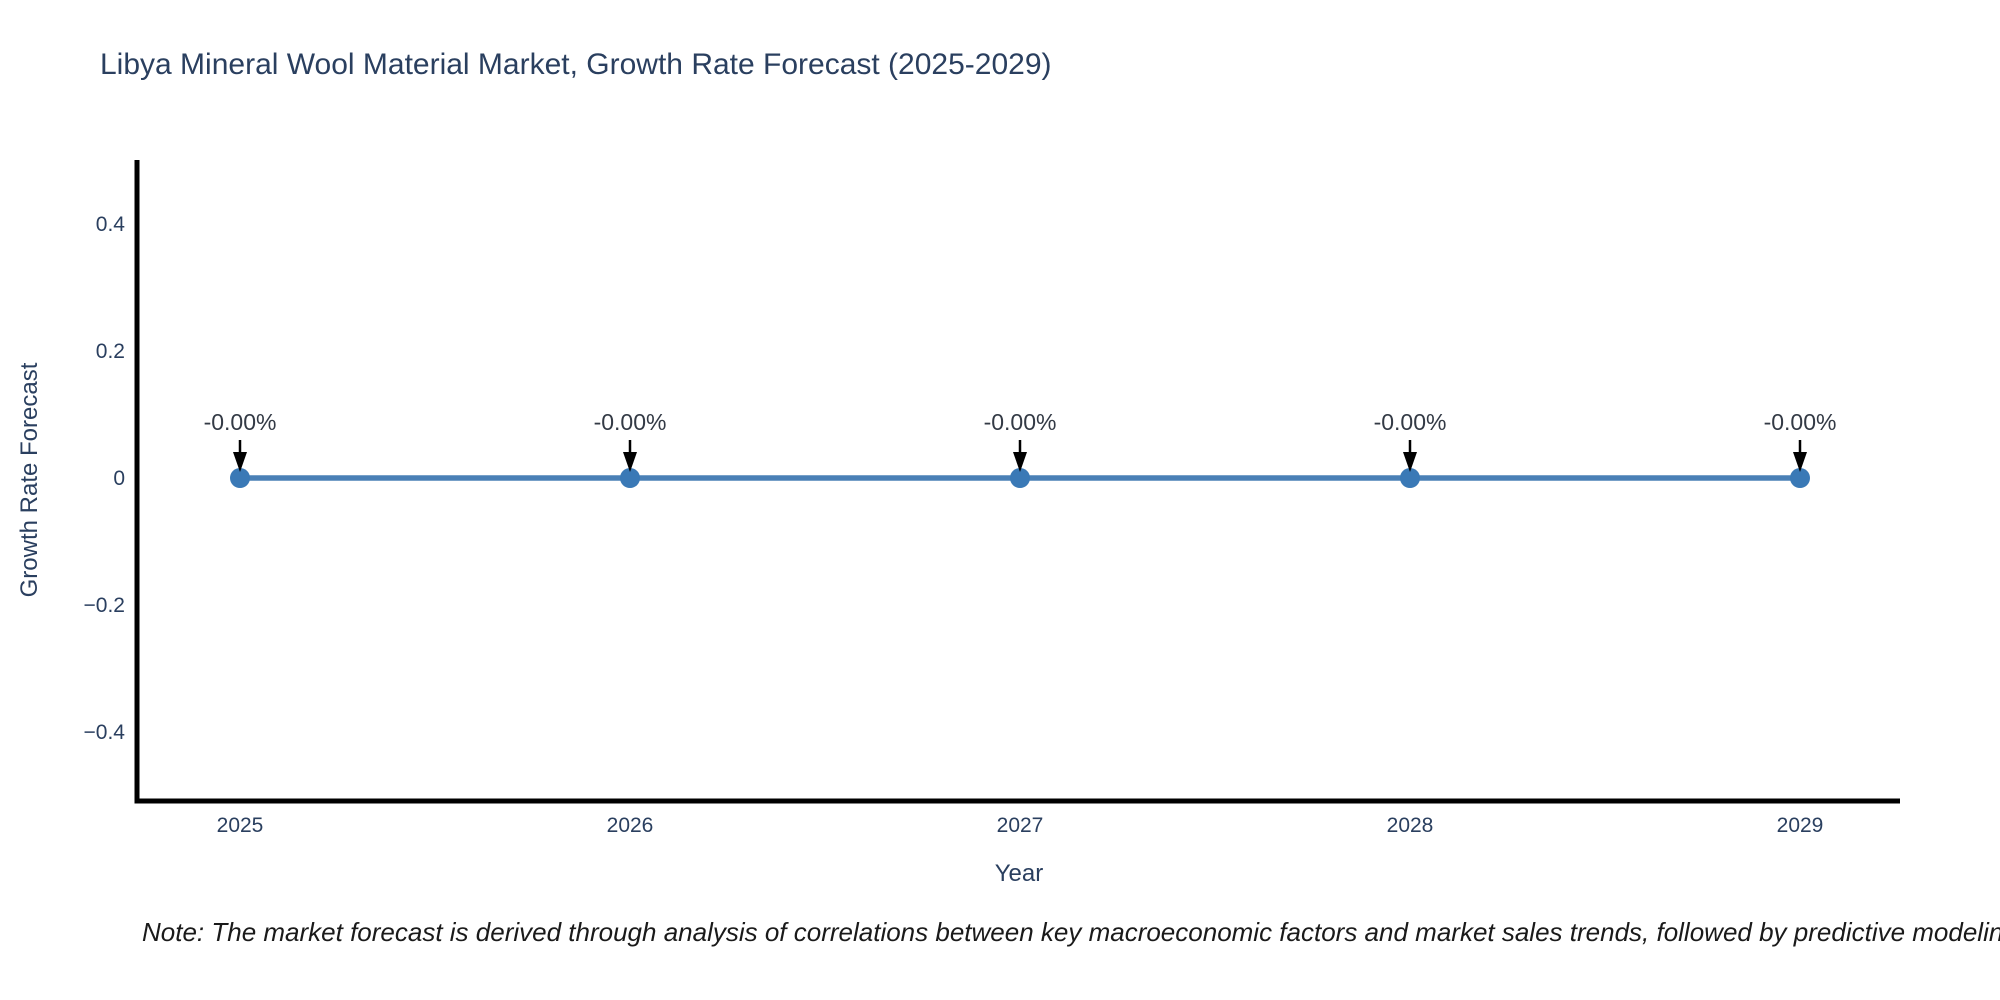 This screenshot has width=2000, height=1000. What do you see at coordinates (119, 478) in the screenshot?
I see `y-tick-label: 0` at bounding box center [119, 478].